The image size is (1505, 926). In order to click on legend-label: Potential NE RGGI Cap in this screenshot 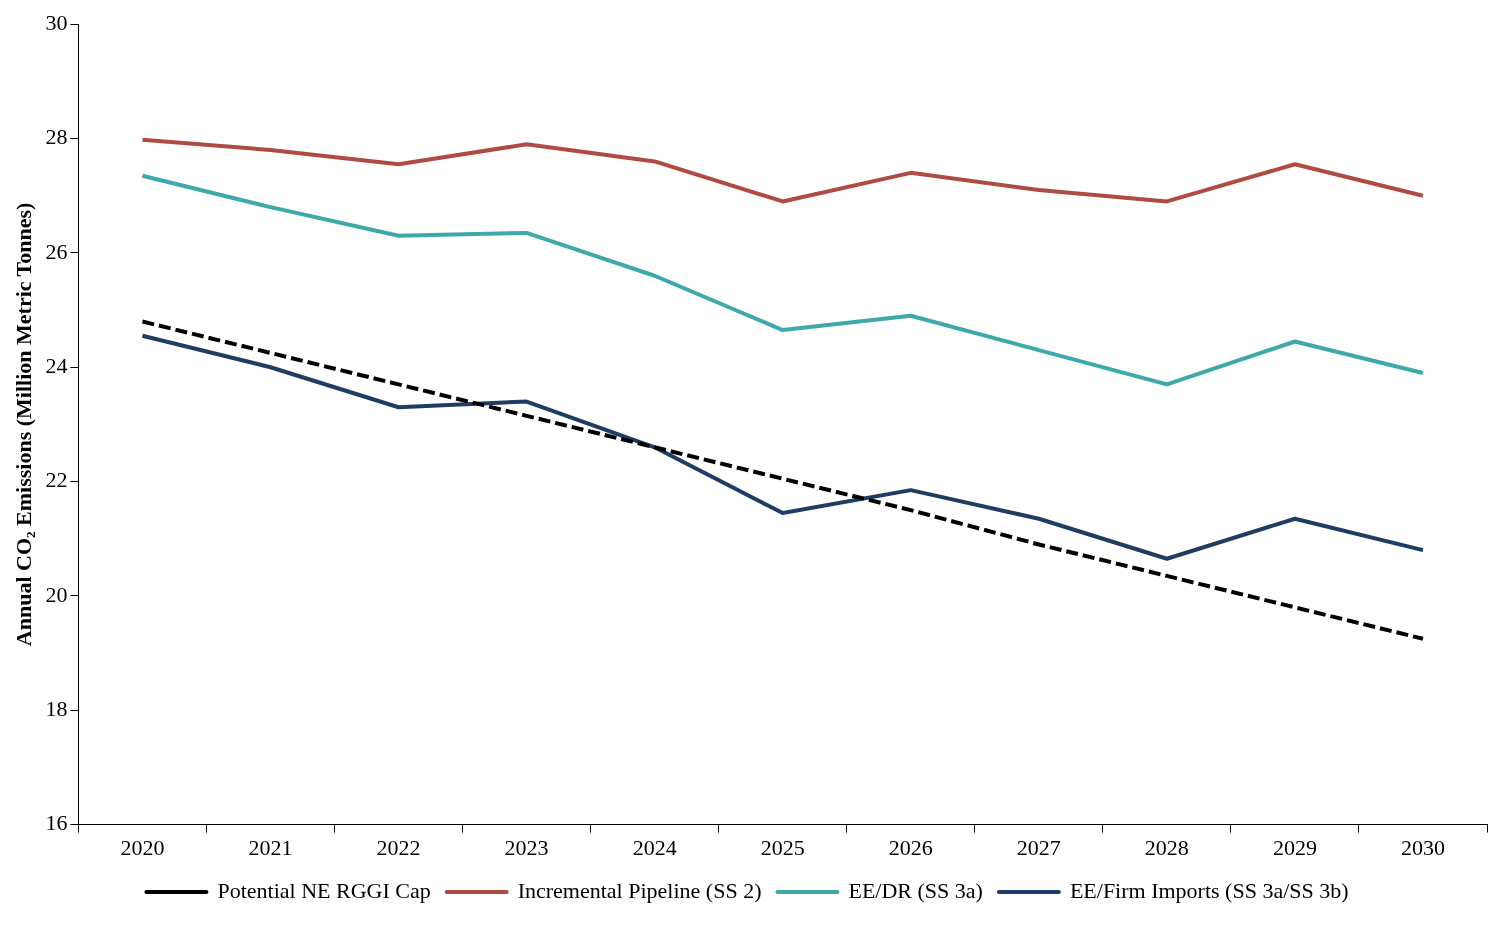, I will do `click(324, 890)`.